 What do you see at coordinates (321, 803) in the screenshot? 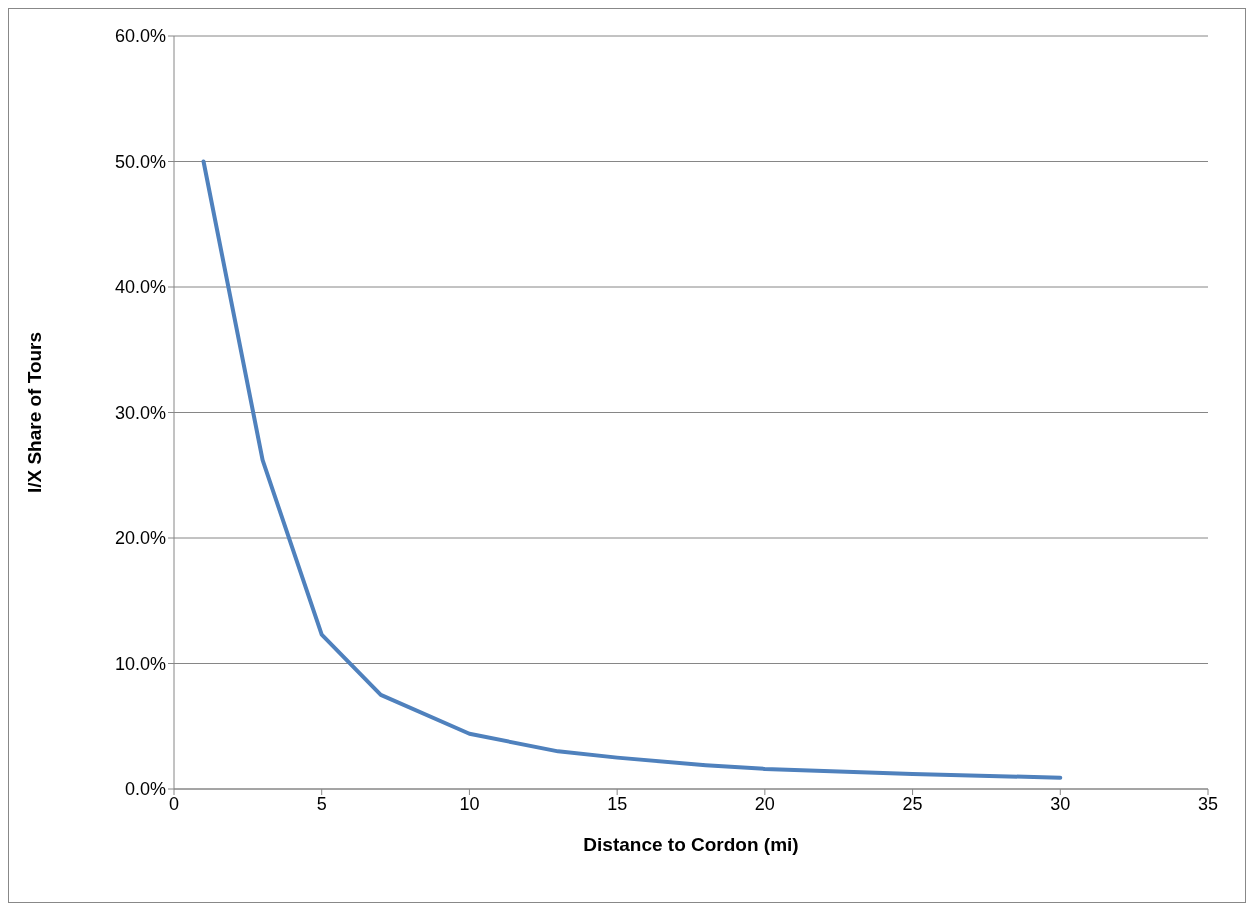
I see `x-tick-label: 5` at bounding box center [321, 803].